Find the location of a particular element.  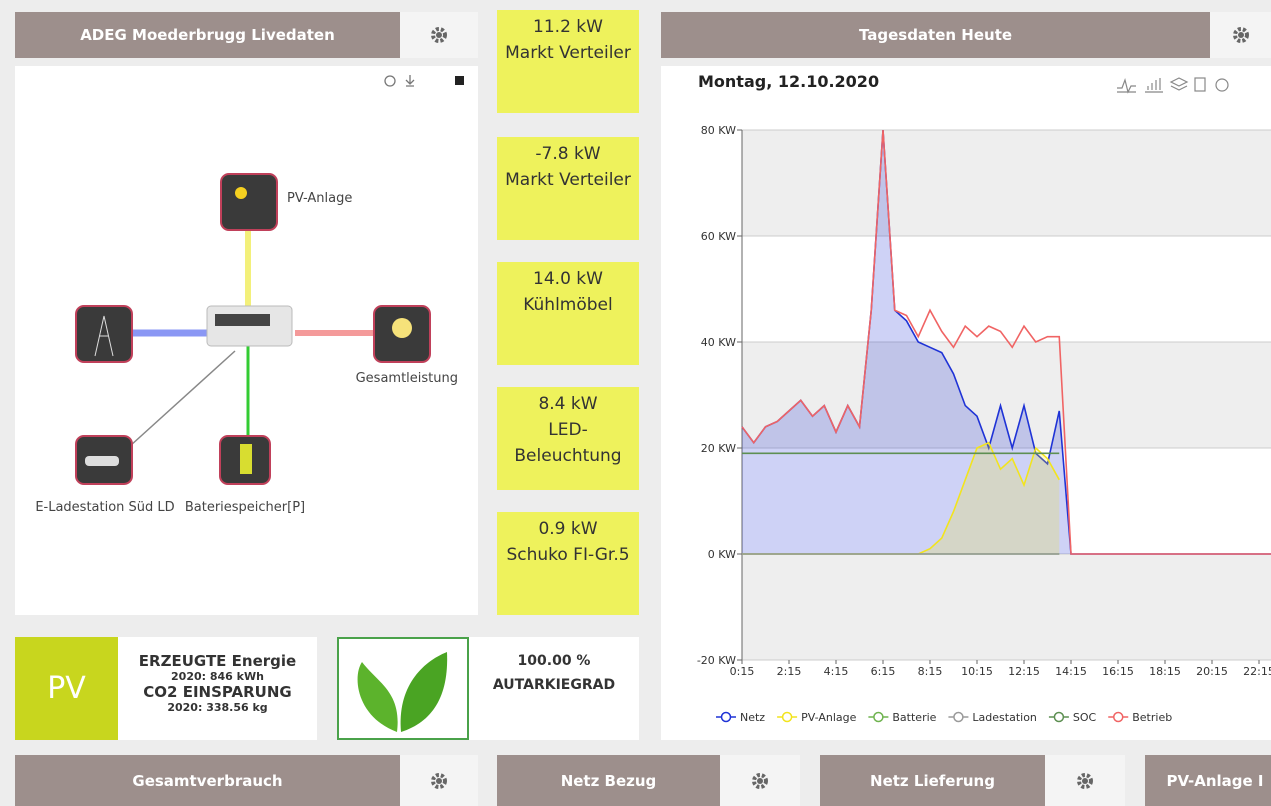

value-tile: 11.2 kW Markt Verteiler is located at coordinates (568, 61).